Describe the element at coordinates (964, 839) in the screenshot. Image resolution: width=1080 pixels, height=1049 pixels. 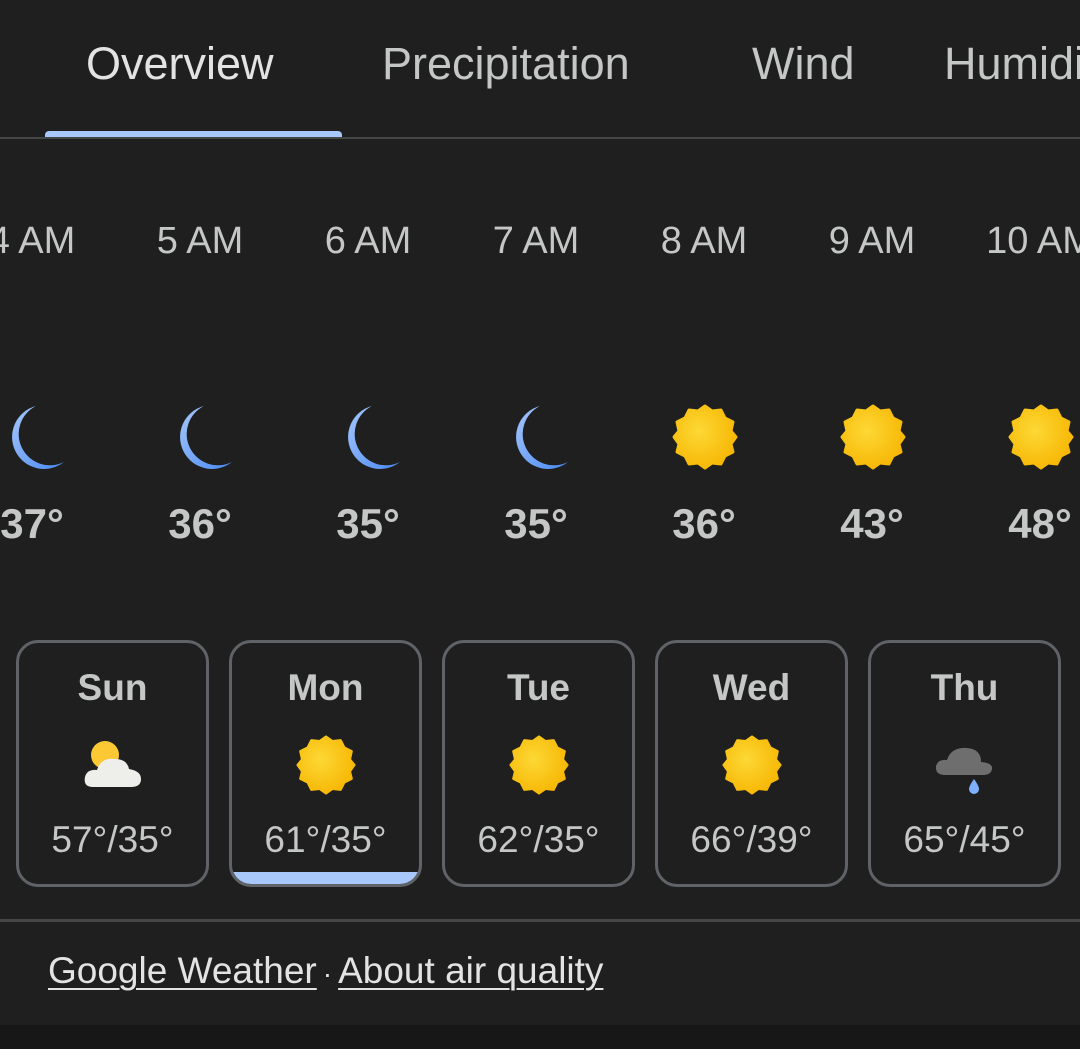
I see `day-temp-range: 65°/45°` at that location.